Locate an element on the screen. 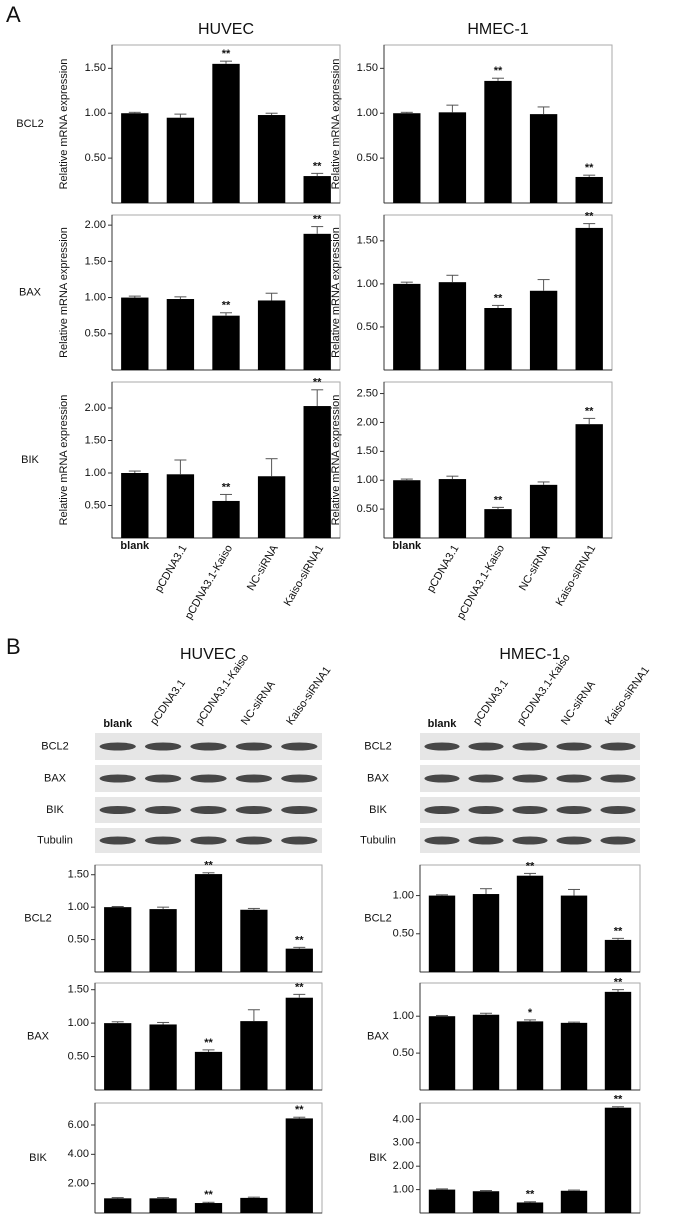 The height and width of the screenshot is (1221, 675). blot-row-label: Tubulin is located at coordinates (55, 840).